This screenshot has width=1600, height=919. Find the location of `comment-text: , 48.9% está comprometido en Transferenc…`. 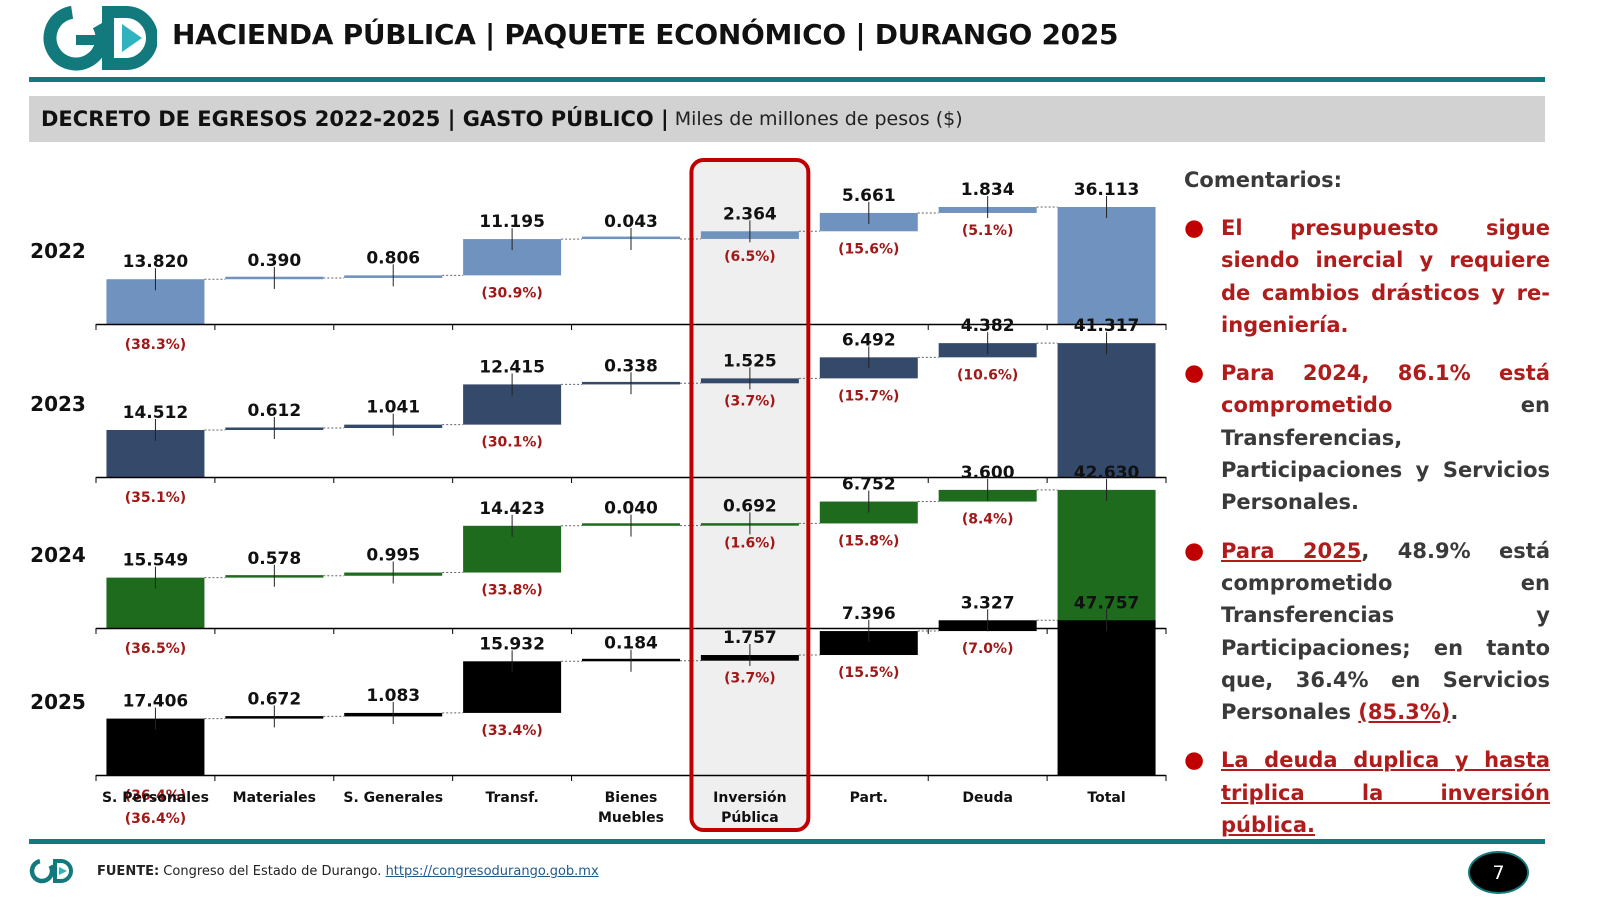

comment-text: , 48.9% está comprometido en Transferenc… is located at coordinates (1385, 631).